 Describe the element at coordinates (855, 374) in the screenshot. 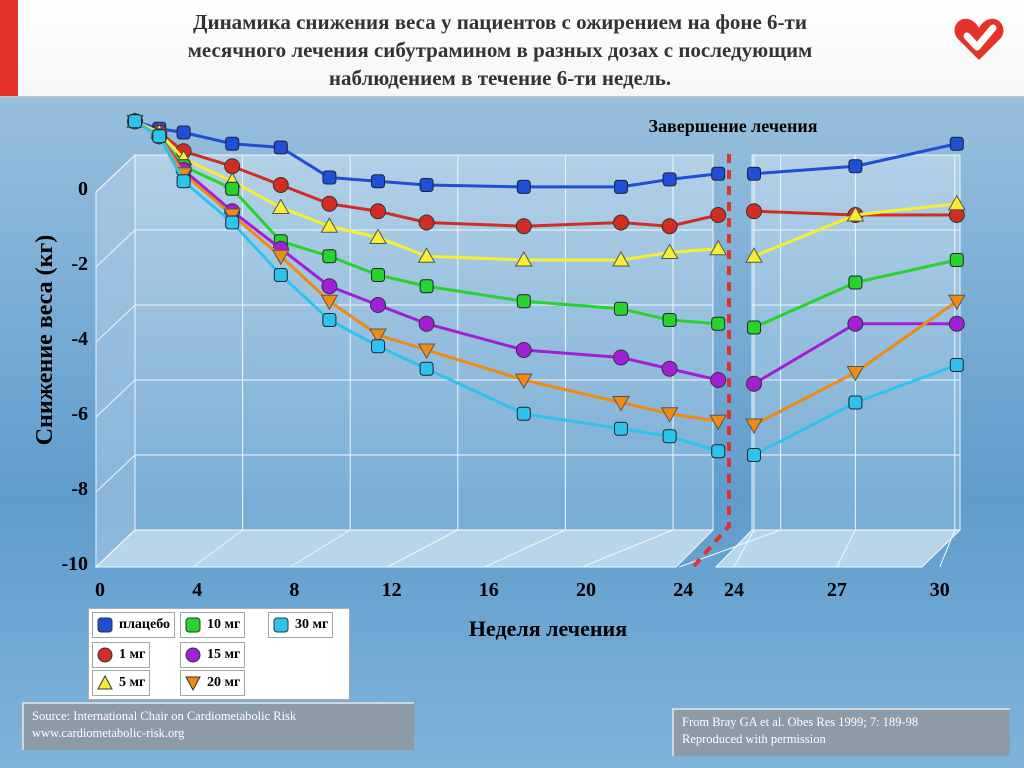

I see `data-point-mg20-followup` at that location.